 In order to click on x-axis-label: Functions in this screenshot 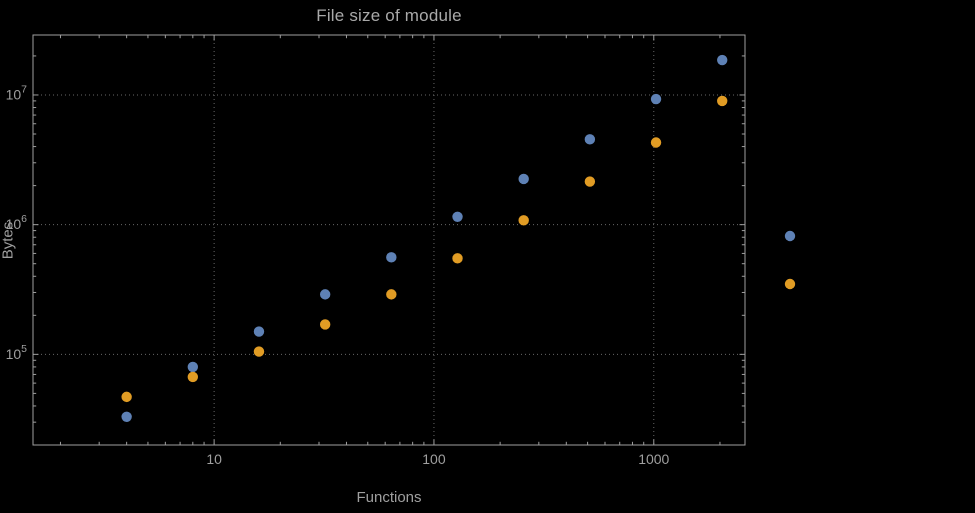, I will do `click(389, 497)`.